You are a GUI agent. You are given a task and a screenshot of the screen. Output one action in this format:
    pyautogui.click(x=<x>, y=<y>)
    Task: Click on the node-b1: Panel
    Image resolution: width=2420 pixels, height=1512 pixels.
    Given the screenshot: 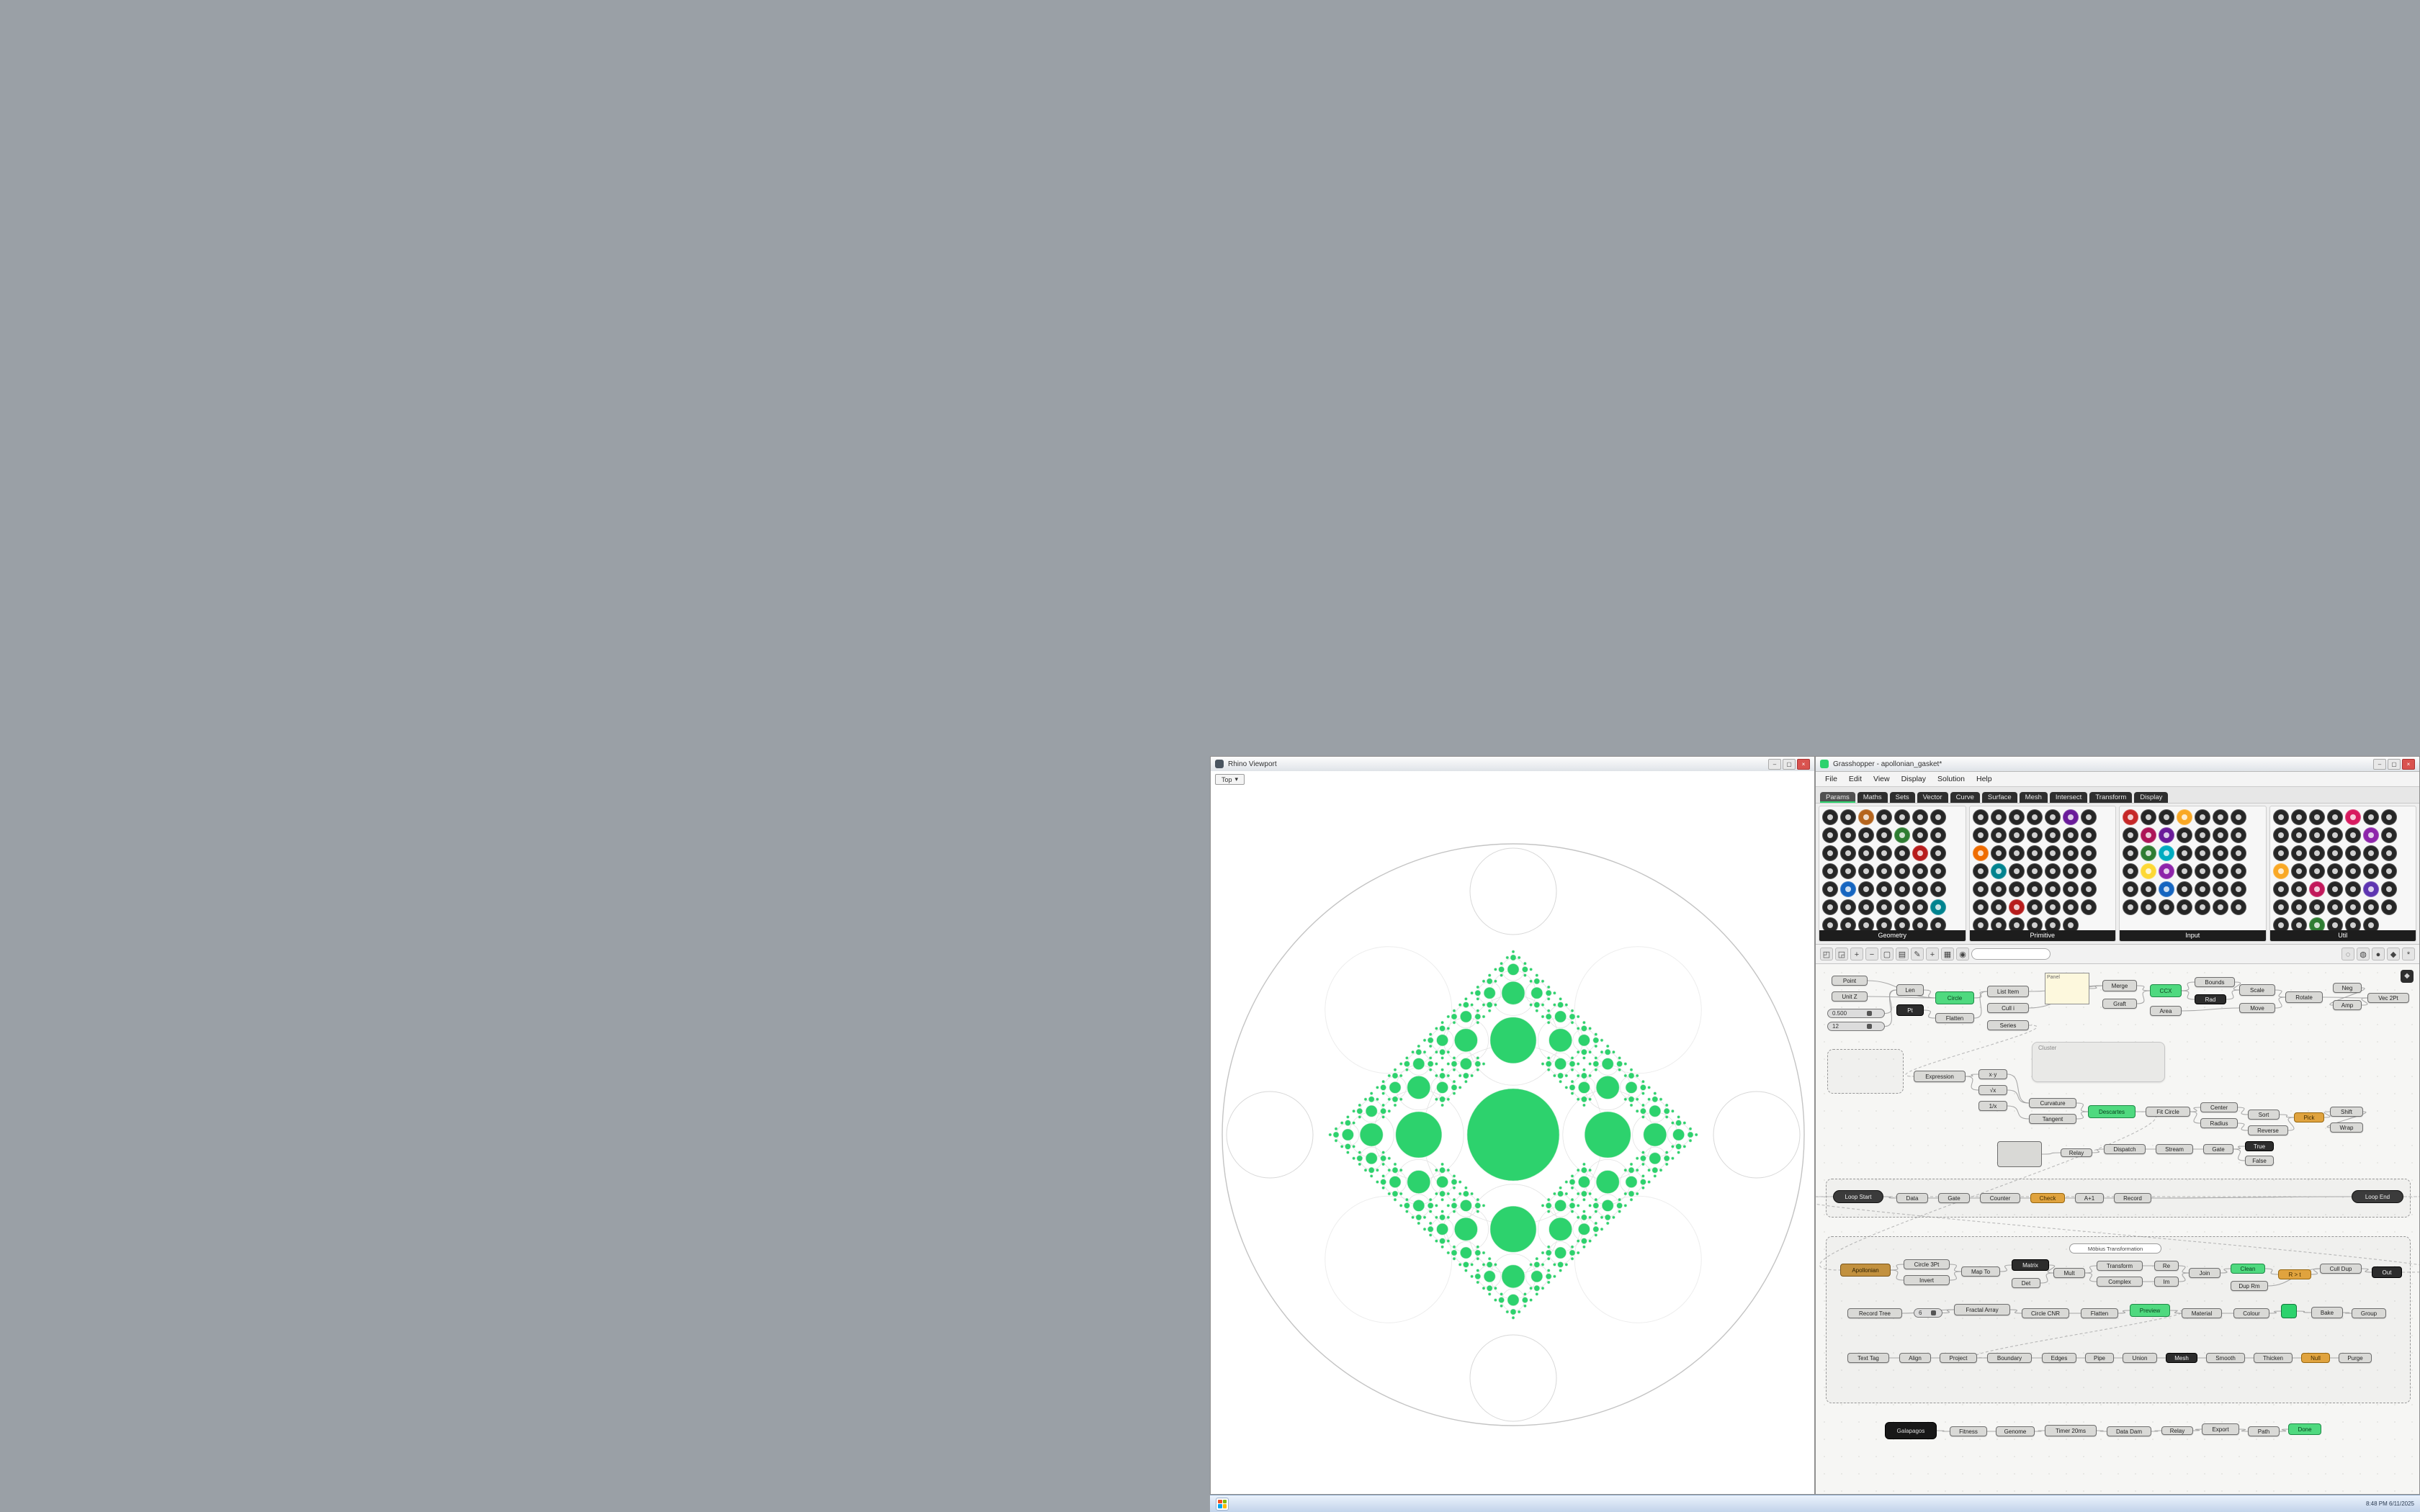 What is the action you would take?
    pyautogui.click(x=2067, y=988)
    